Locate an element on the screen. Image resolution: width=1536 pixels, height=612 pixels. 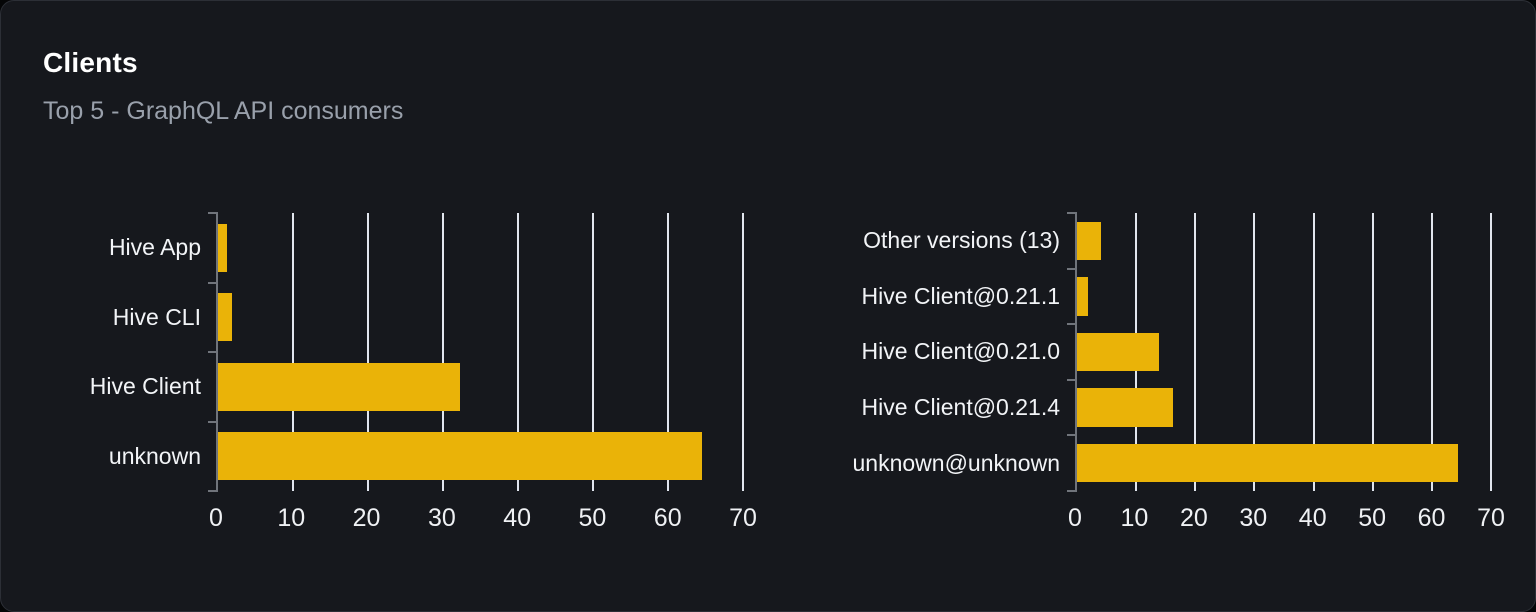
bar-hive-cli is located at coordinates (225, 317).